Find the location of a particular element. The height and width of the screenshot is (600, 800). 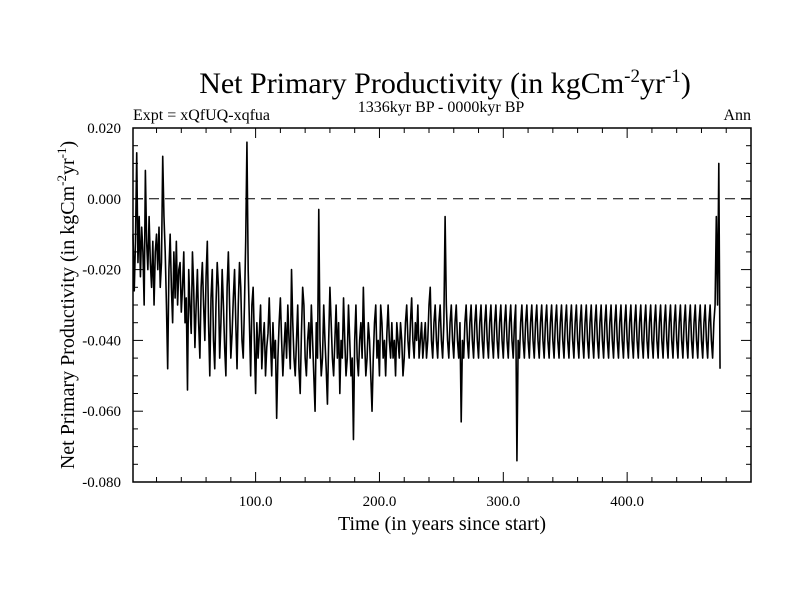

x-axis-label: Time (in years since start) is located at coordinates (442, 524).